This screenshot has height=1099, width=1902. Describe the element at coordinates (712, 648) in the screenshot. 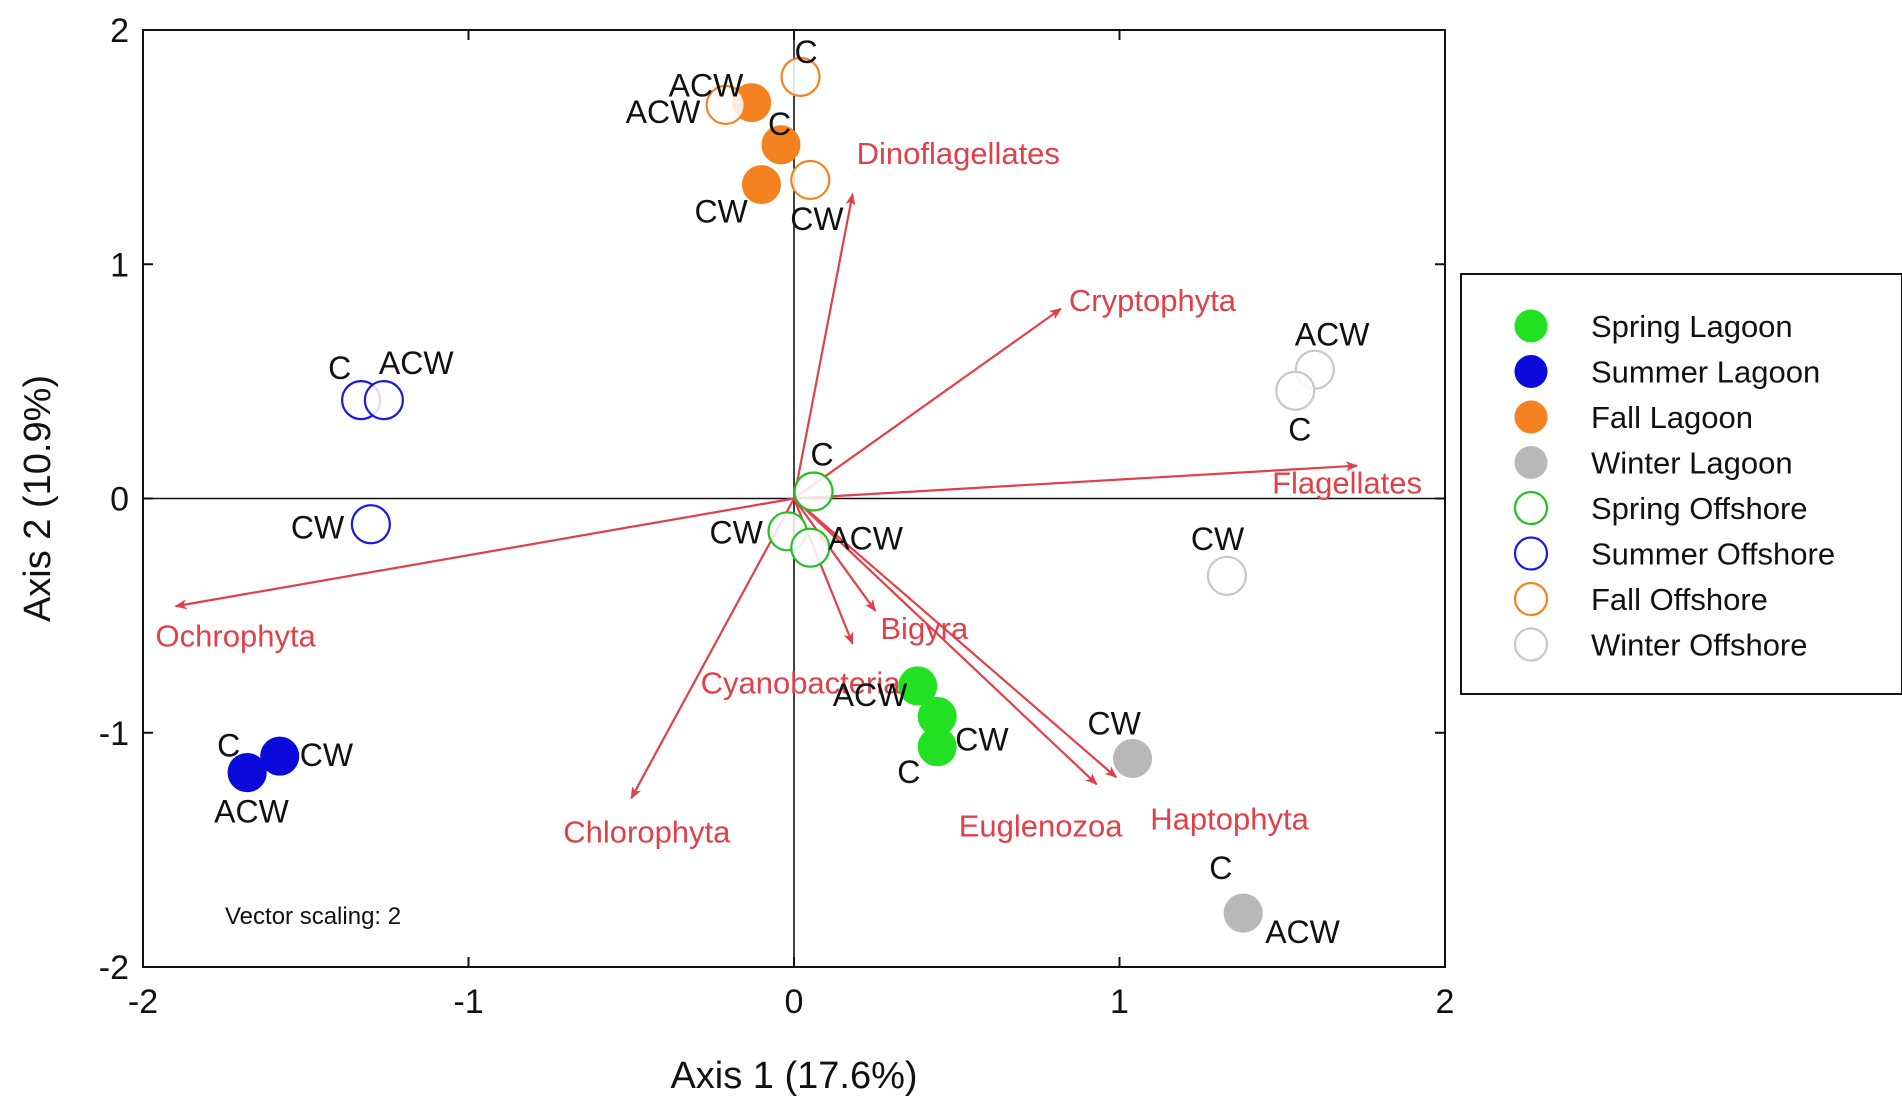

I see `vector-chlorophyta` at that location.